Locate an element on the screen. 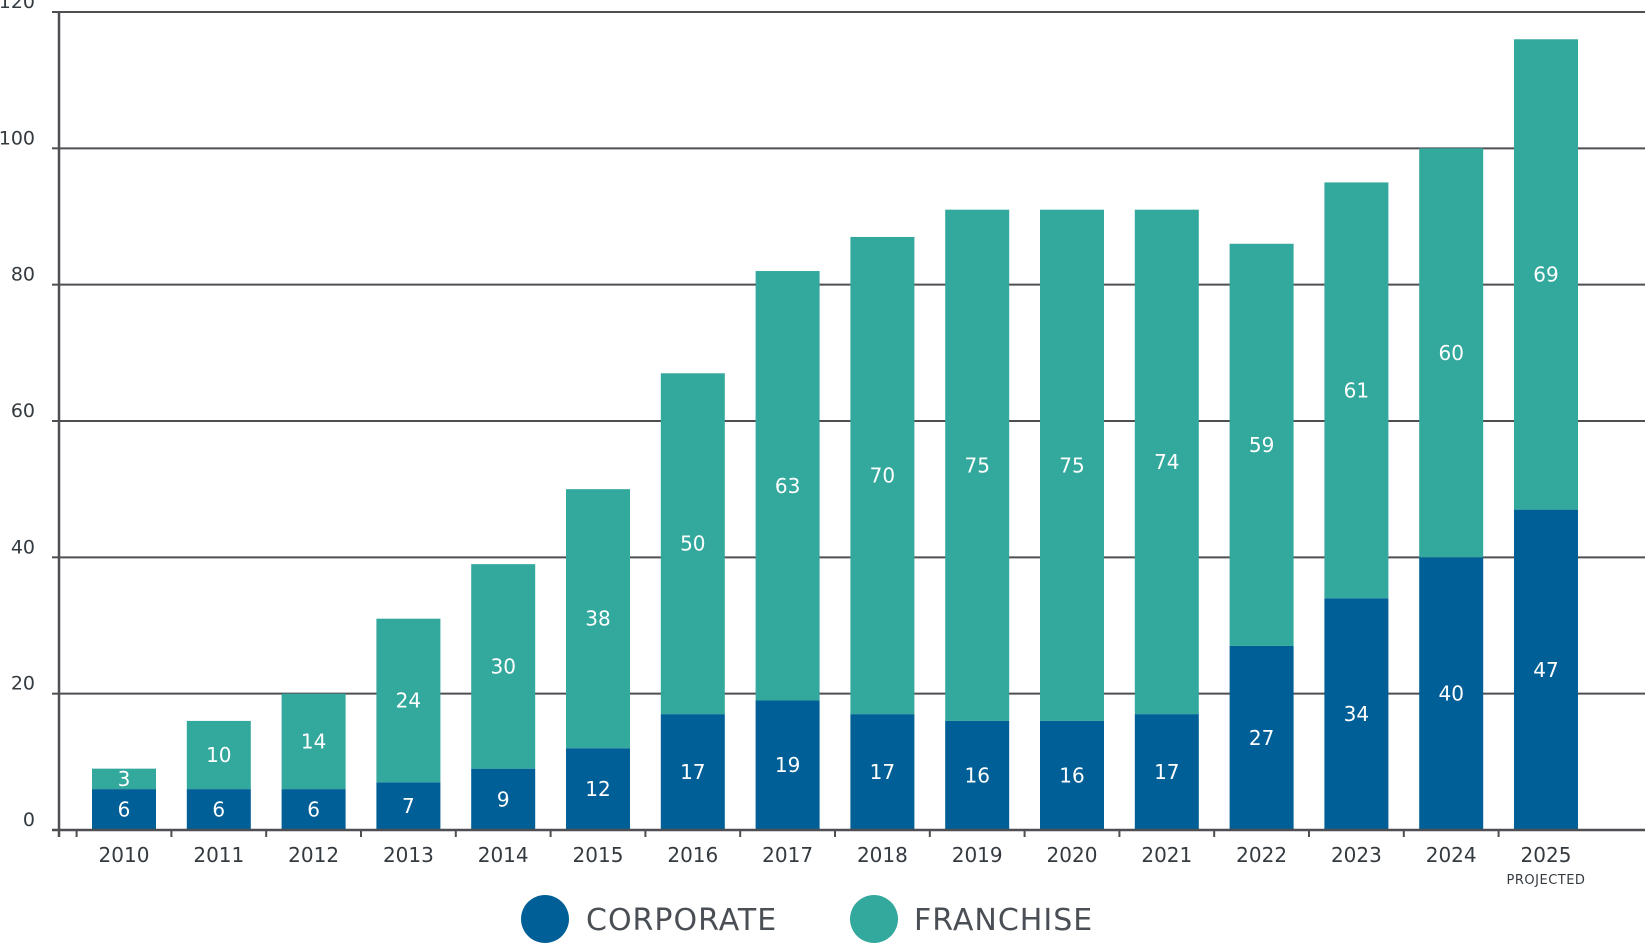  bar-corporate-2016 is located at coordinates (692, 772).